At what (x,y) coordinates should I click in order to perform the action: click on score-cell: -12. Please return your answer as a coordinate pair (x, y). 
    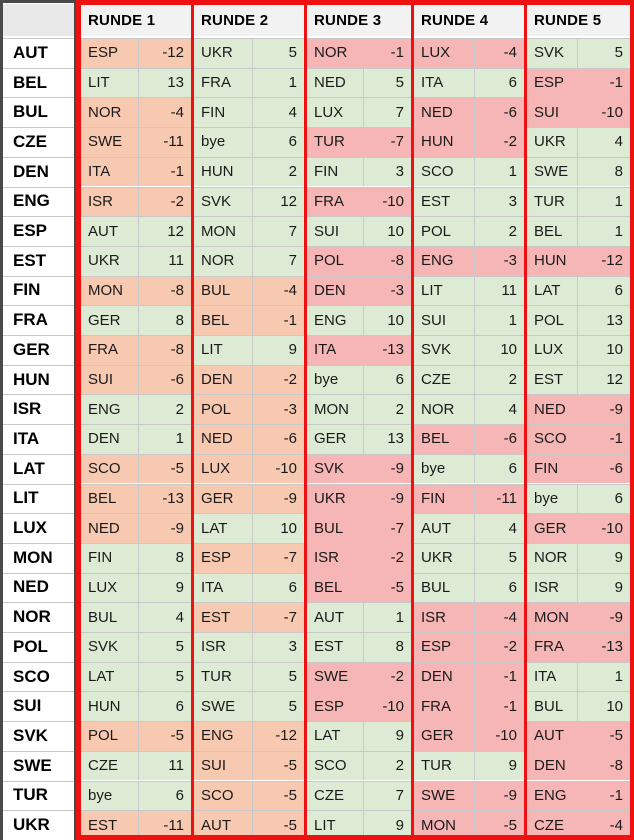
    Looking at the image, I should click on (164, 53).